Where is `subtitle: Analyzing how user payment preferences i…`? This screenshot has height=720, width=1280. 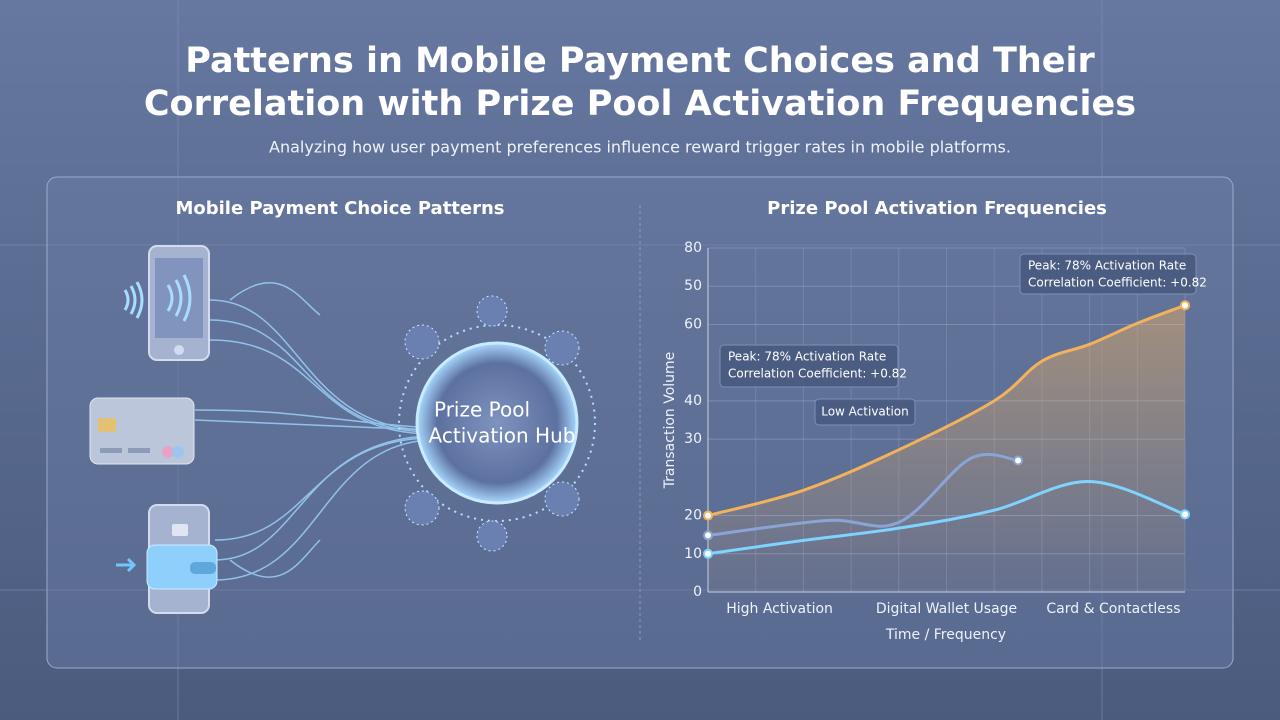
subtitle: Analyzing how user payment preferences i… is located at coordinates (640, 147).